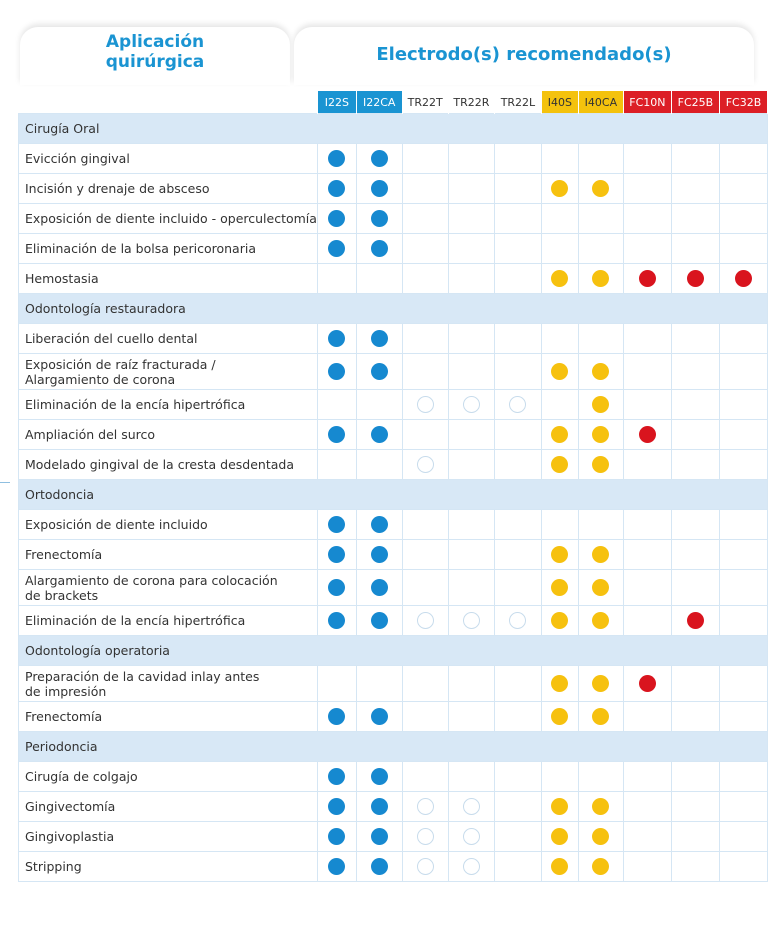 The width and height of the screenshot is (768, 945). What do you see at coordinates (120, 364) in the screenshot?
I see `procedure-label-line1: Exposición de raíz fracturada /` at bounding box center [120, 364].